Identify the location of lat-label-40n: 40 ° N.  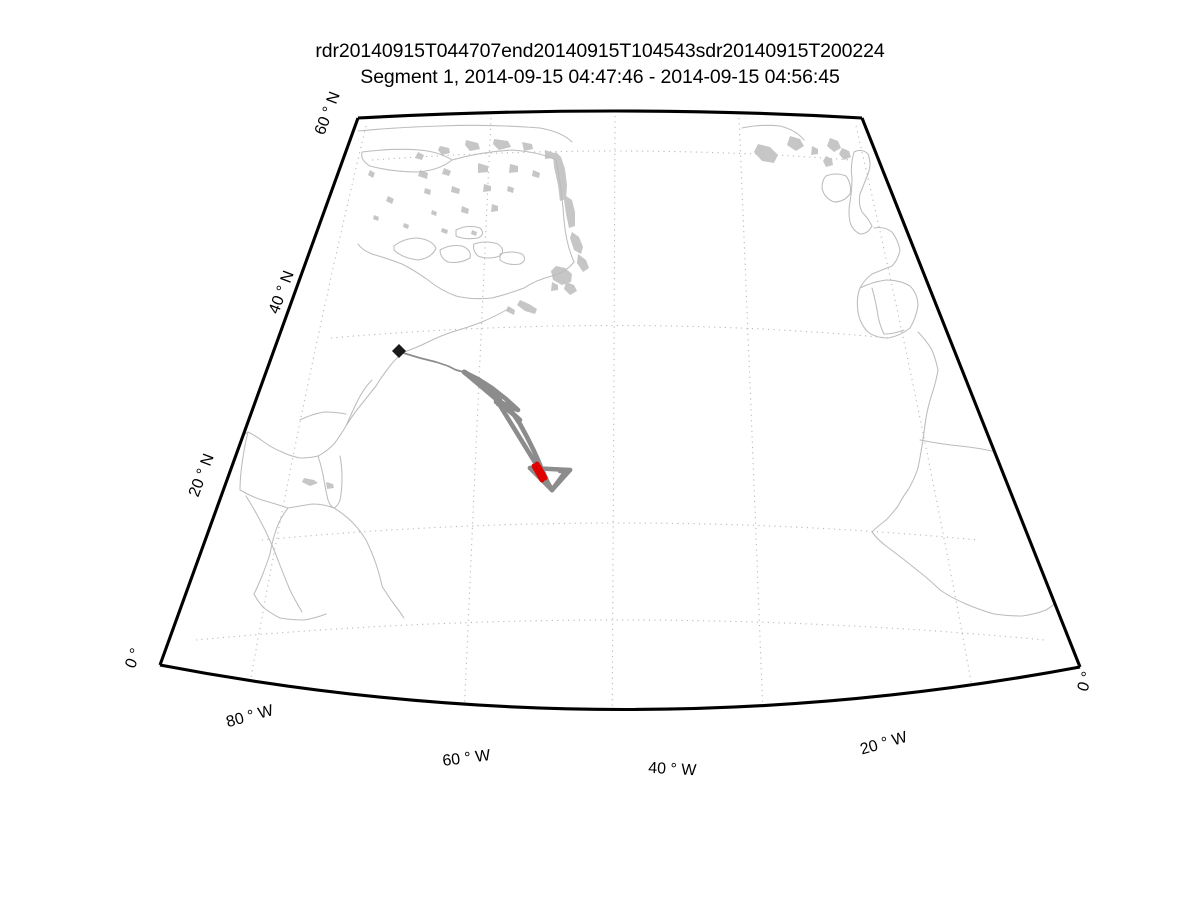
(282, 293).